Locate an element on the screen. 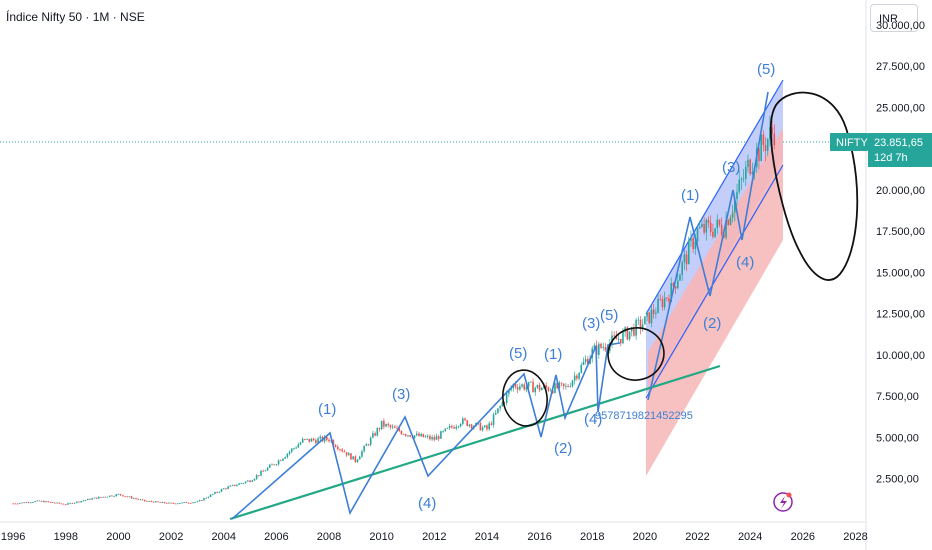  stray-annotation-text: 9578719821452295 is located at coordinates (644, 416).